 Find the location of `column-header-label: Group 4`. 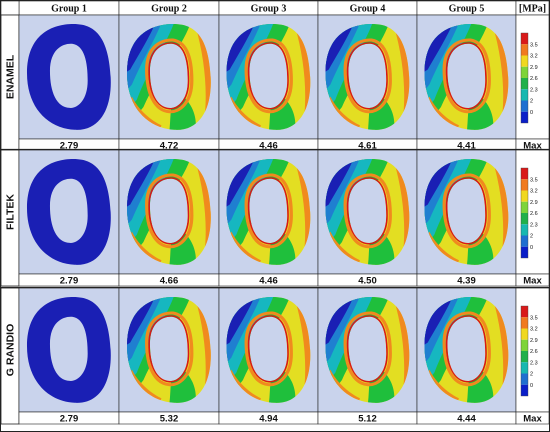

column-header-label: Group 4 is located at coordinates (368, 9).